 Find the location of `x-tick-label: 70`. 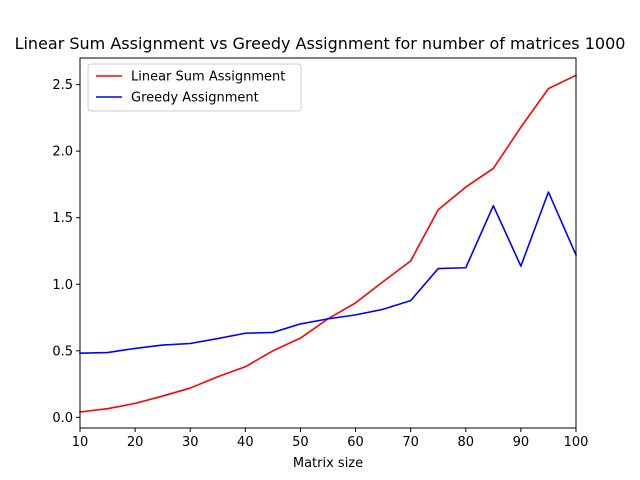

x-tick-label: 70 is located at coordinates (410, 442).